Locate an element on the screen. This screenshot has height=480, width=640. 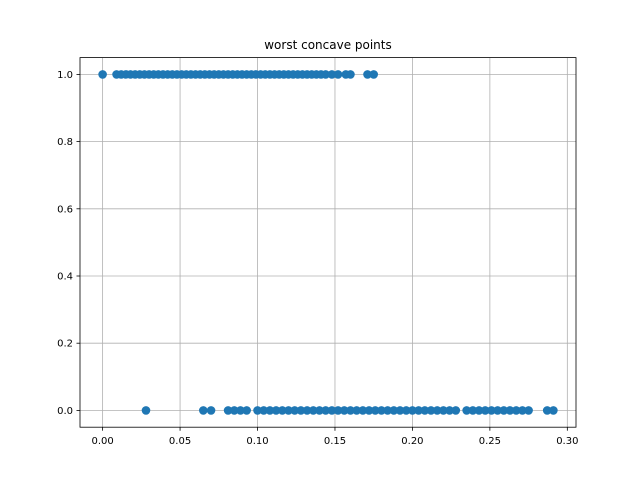
x-tick-label: 0.00 is located at coordinates (102, 441).